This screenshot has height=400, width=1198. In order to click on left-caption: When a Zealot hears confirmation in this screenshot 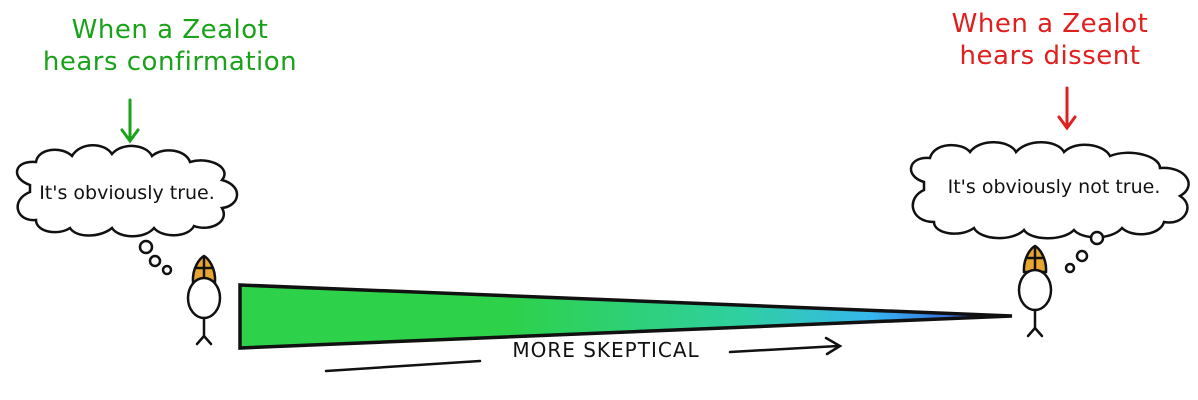, I will do `click(170, 46)`.